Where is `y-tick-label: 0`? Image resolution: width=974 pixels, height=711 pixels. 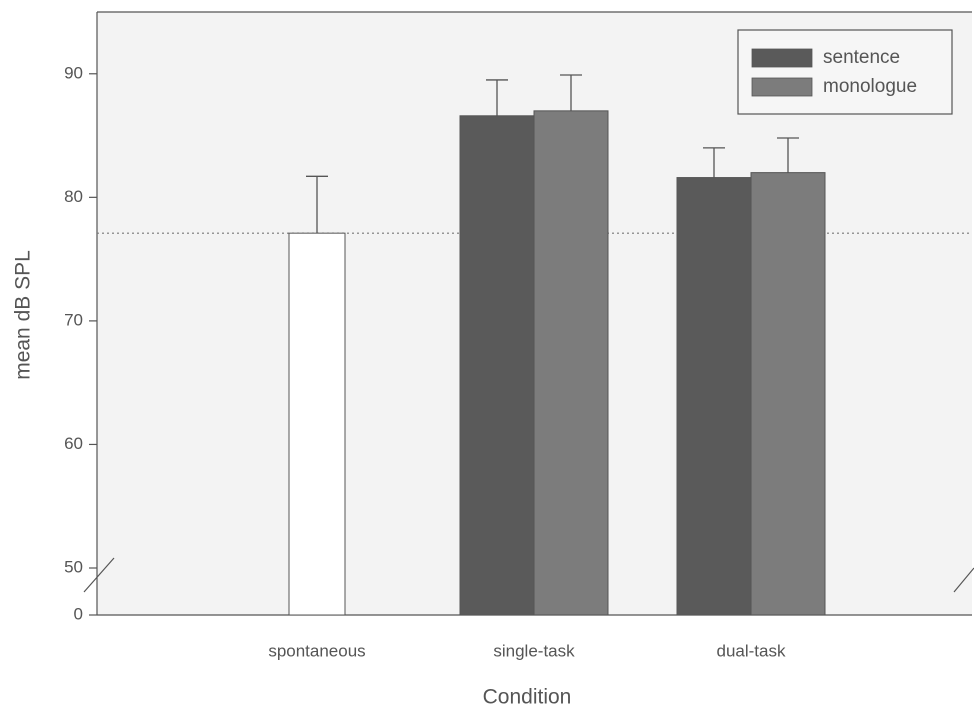 y-tick-label: 0 is located at coordinates (78, 613).